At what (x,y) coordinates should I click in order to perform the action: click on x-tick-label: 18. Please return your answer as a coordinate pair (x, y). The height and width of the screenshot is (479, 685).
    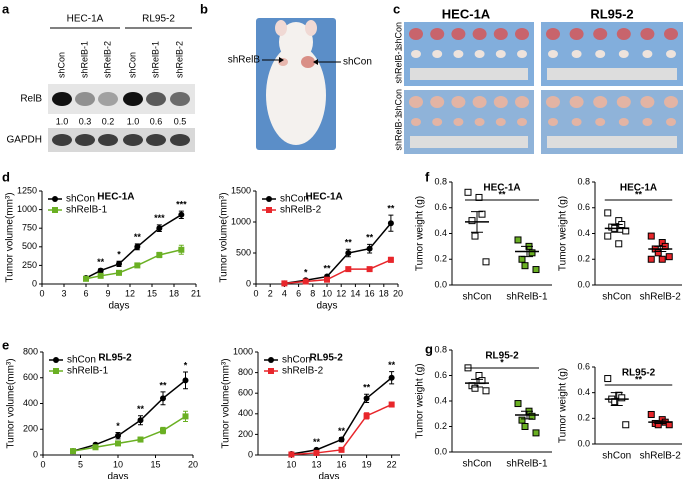
    Looking at the image, I should click on (174, 293).